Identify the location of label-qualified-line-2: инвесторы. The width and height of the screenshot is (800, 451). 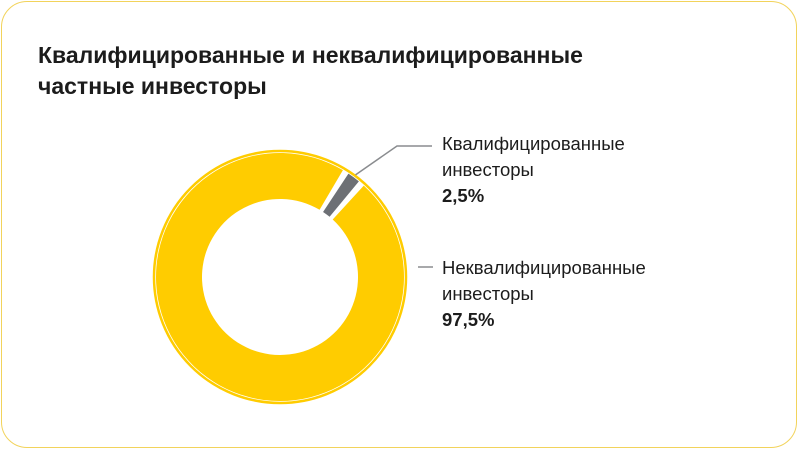
(488, 169).